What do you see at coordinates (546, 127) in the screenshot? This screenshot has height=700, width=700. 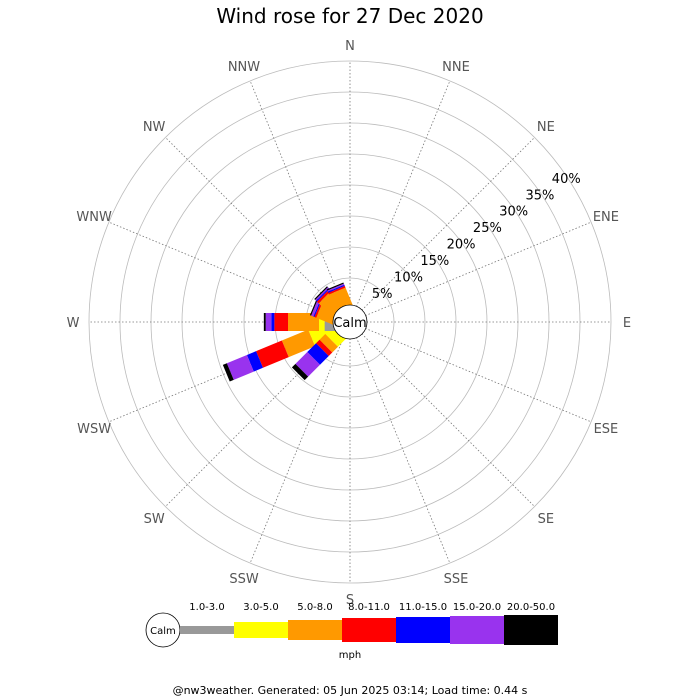 I see `direction-label-ne: NE` at bounding box center [546, 127].